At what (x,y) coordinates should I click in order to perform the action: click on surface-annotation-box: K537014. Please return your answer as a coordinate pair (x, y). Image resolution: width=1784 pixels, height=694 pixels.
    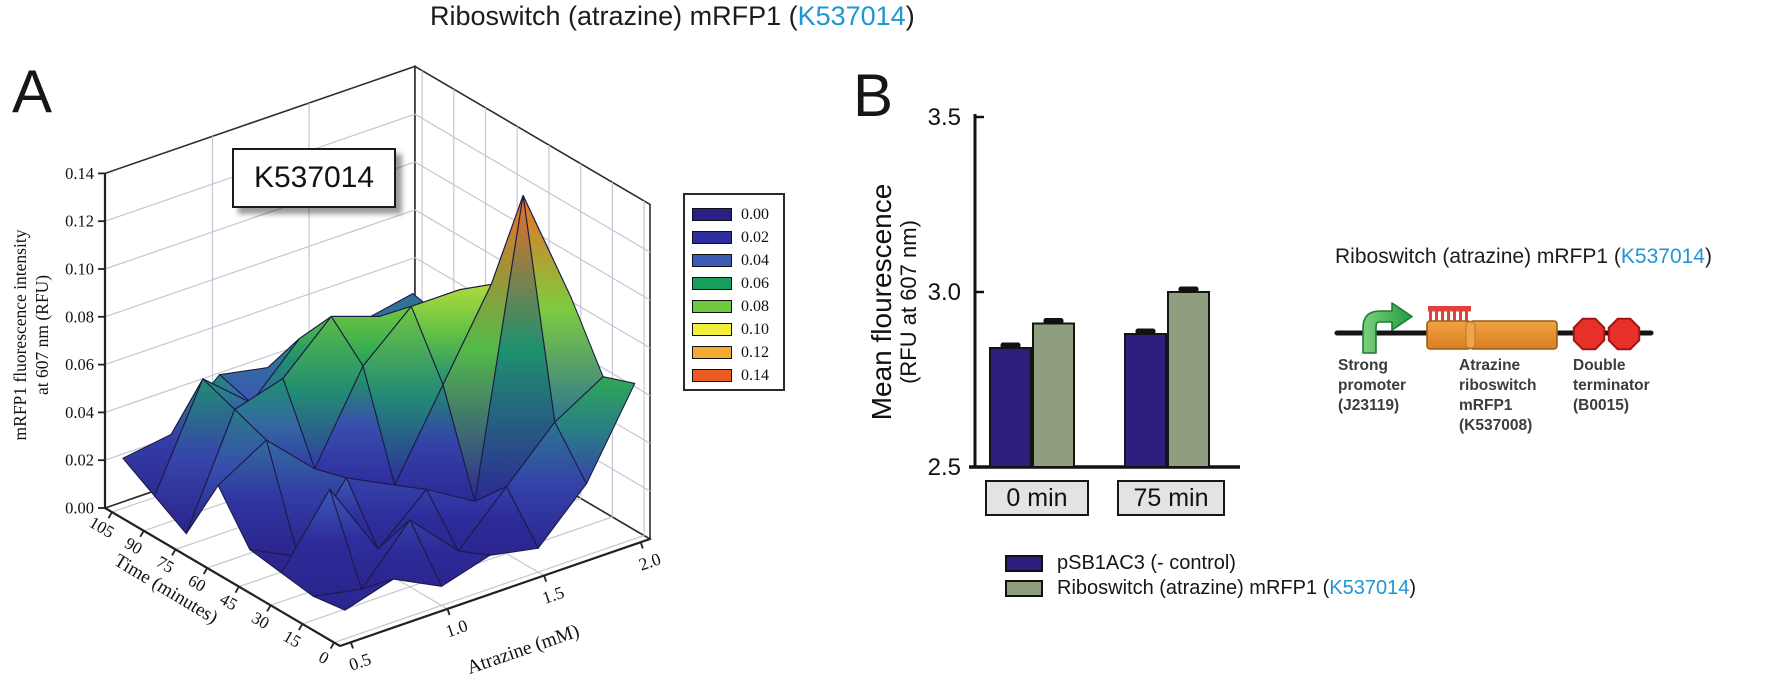
    Looking at the image, I should click on (314, 178).